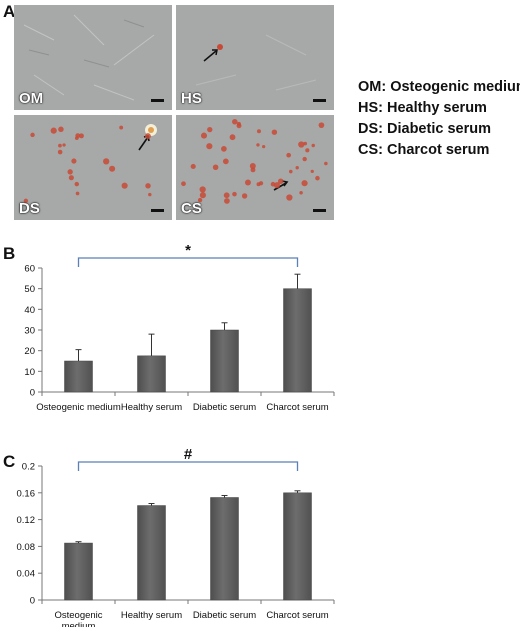  Describe the element at coordinates (9, 461) in the screenshot. I see `panel-label-c: C` at that location.